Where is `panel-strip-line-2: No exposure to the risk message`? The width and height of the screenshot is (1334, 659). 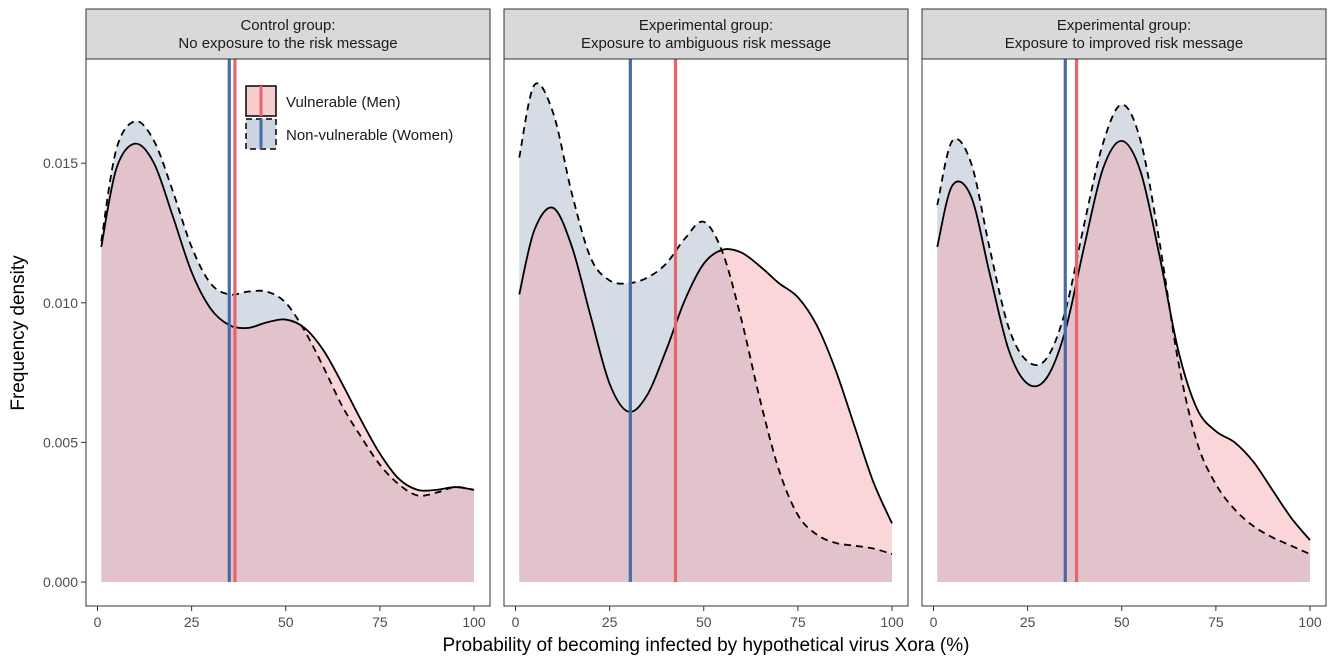 panel-strip-line-2: No exposure to the risk message is located at coordinates (287, 43).